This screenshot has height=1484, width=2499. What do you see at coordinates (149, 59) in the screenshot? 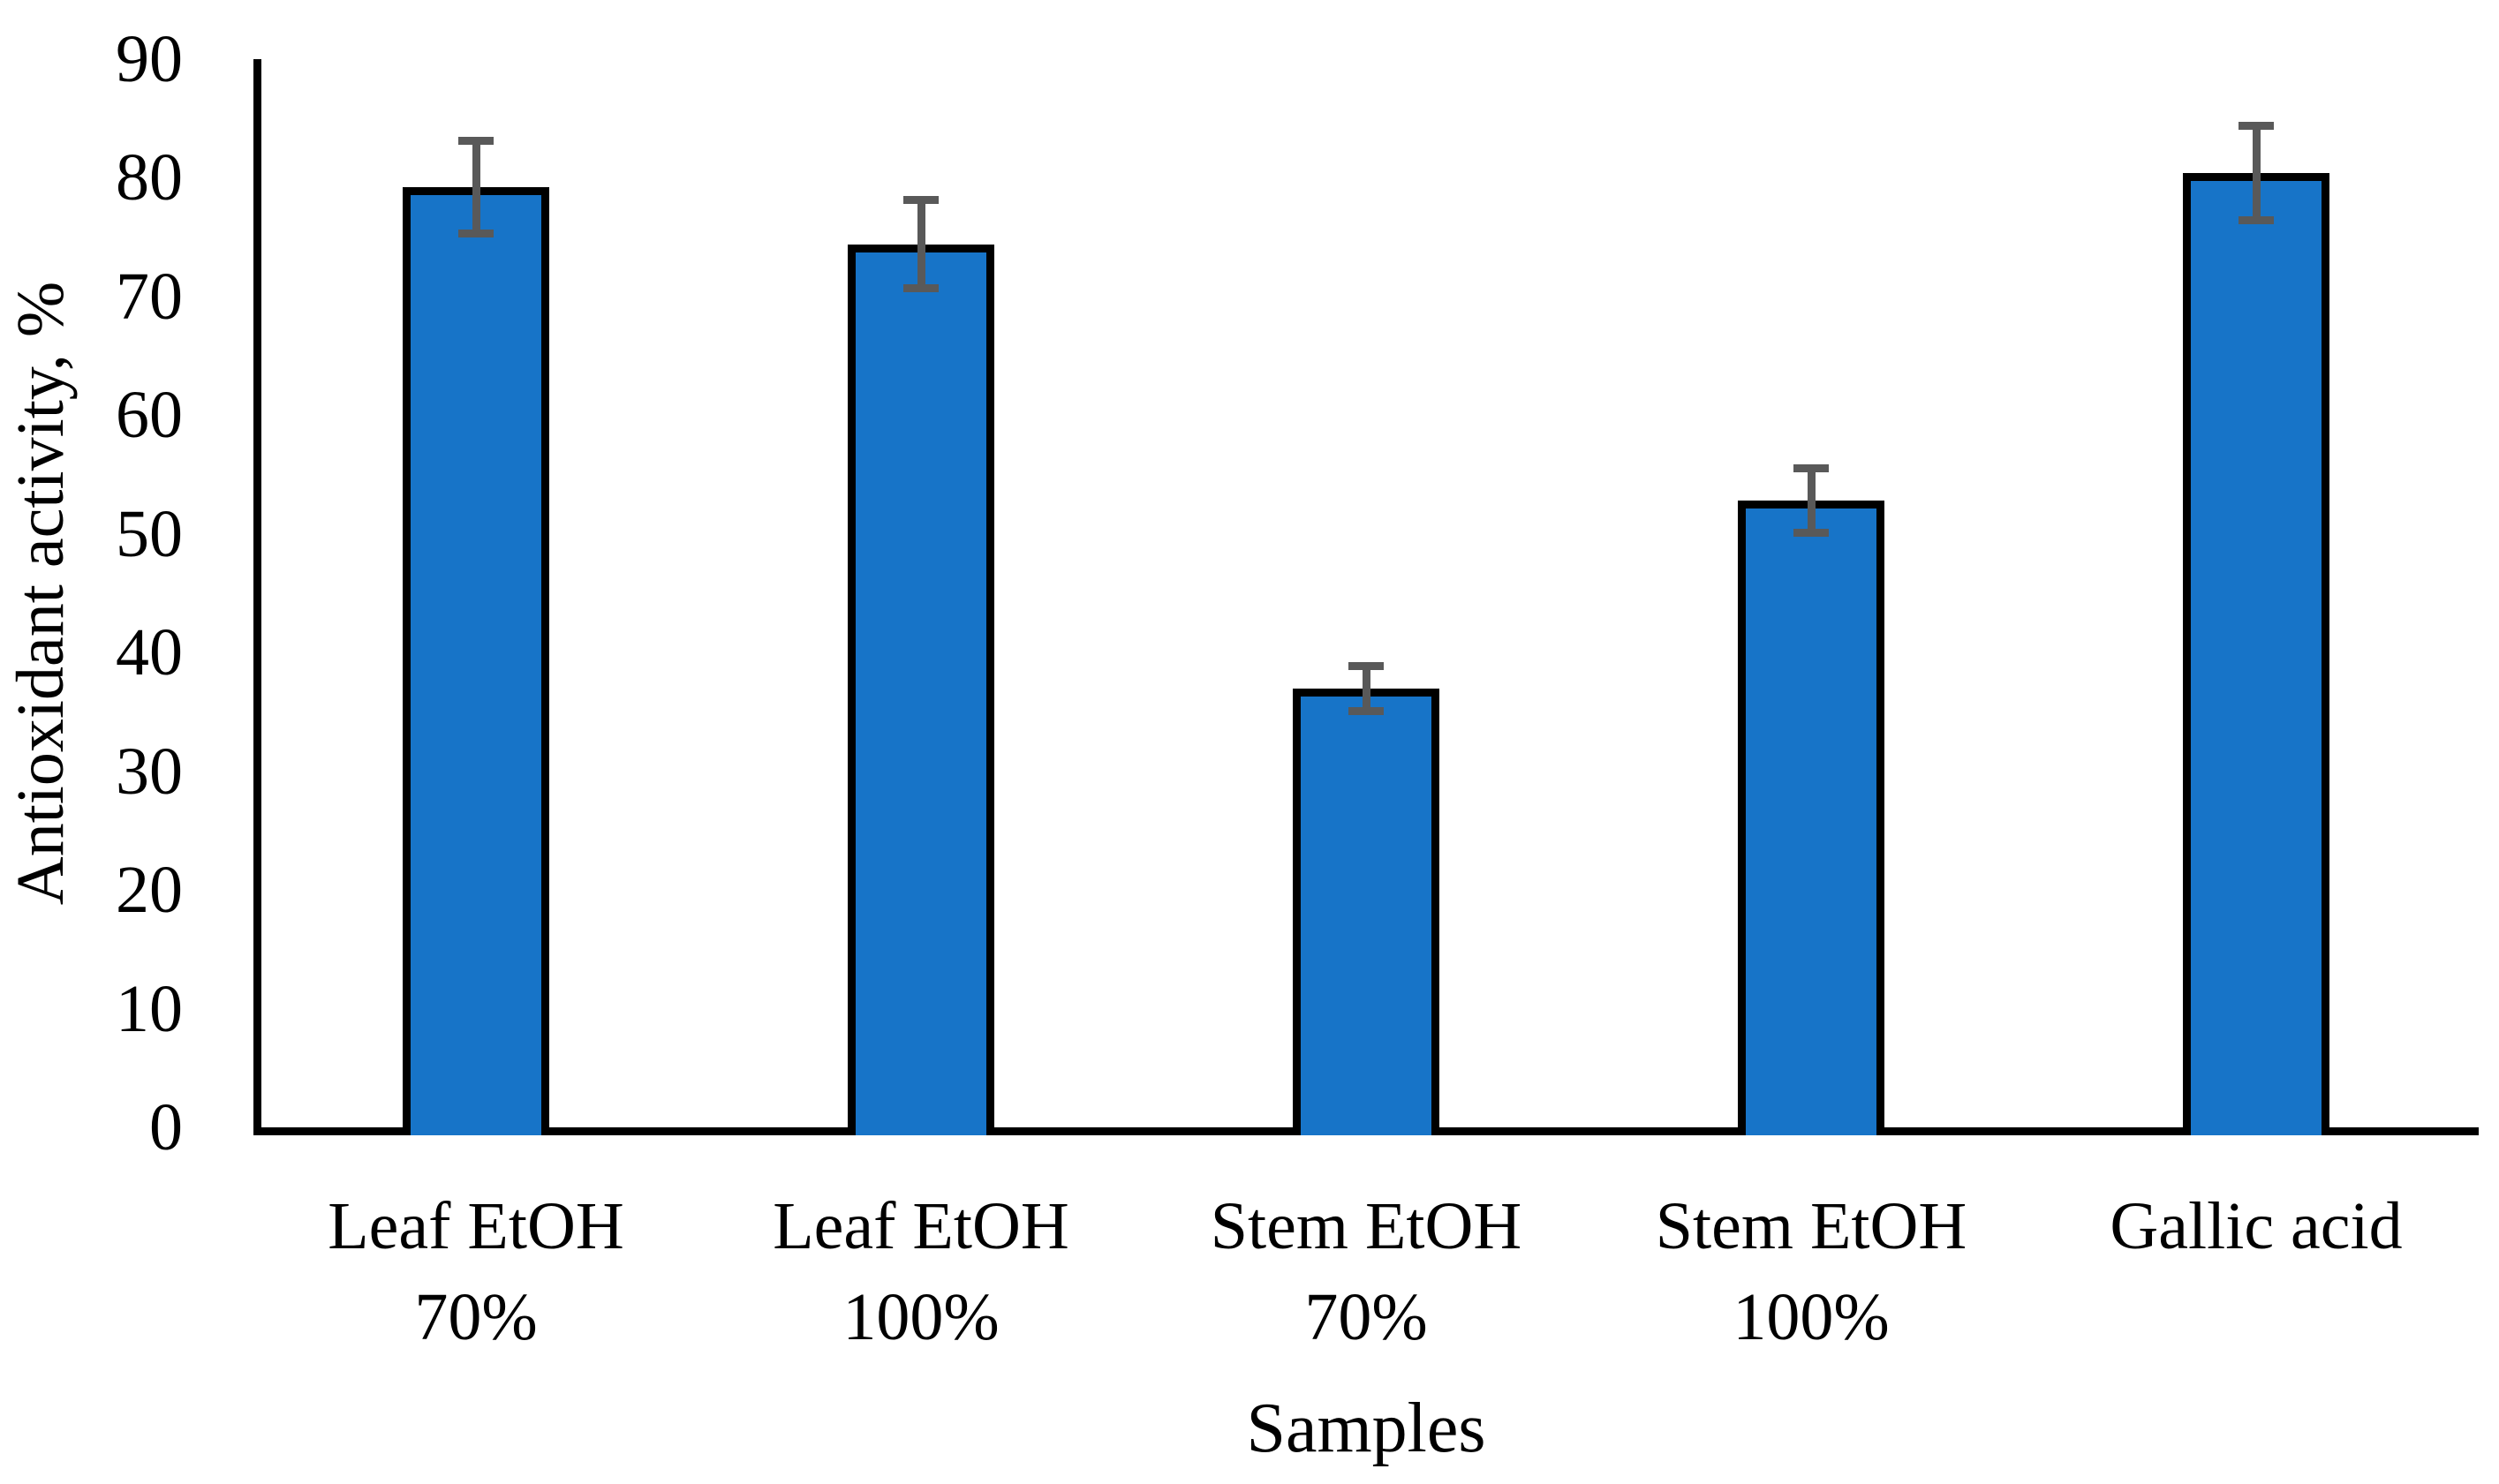
I see `y-tick-label-90: 90` at bounding box center [149, 59].